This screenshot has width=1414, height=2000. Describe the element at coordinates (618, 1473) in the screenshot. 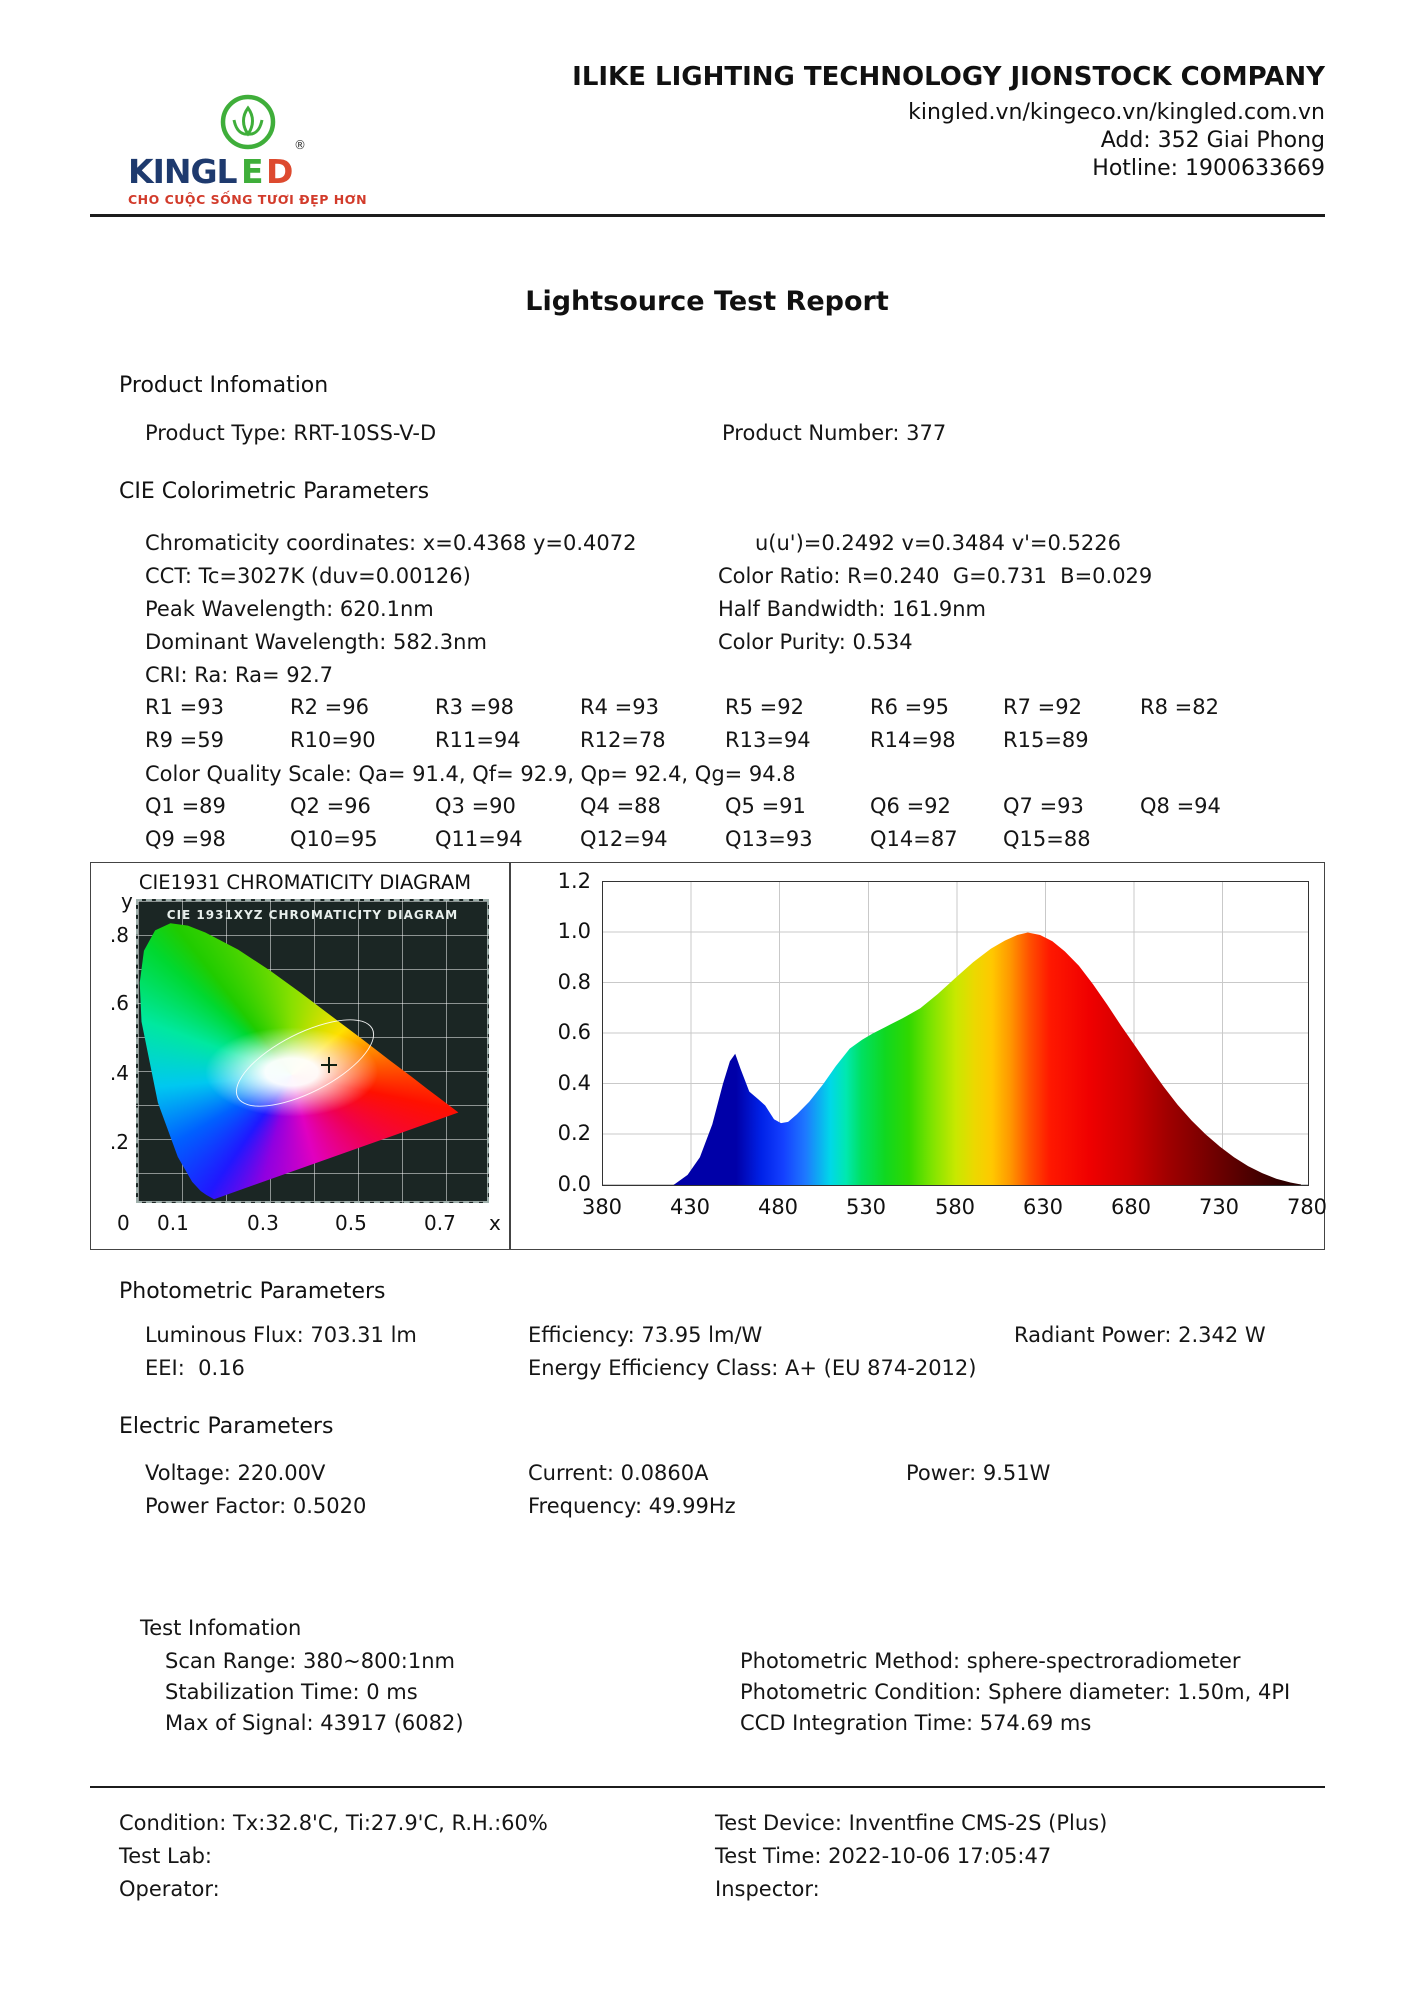

I see `current: Current: 0.0860A` at that location.